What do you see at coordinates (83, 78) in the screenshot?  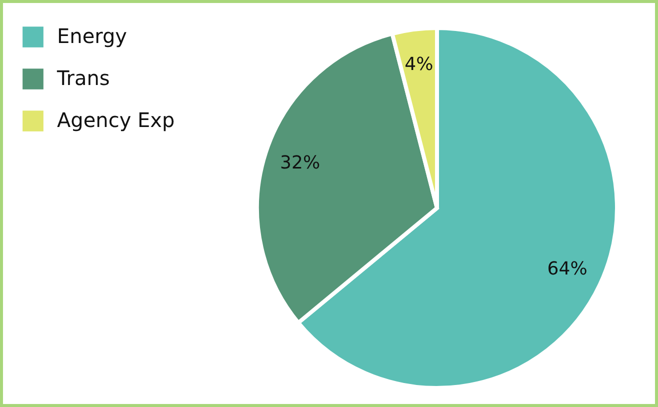 I see `legend-label: Trans` at bounding box center [83, 78].